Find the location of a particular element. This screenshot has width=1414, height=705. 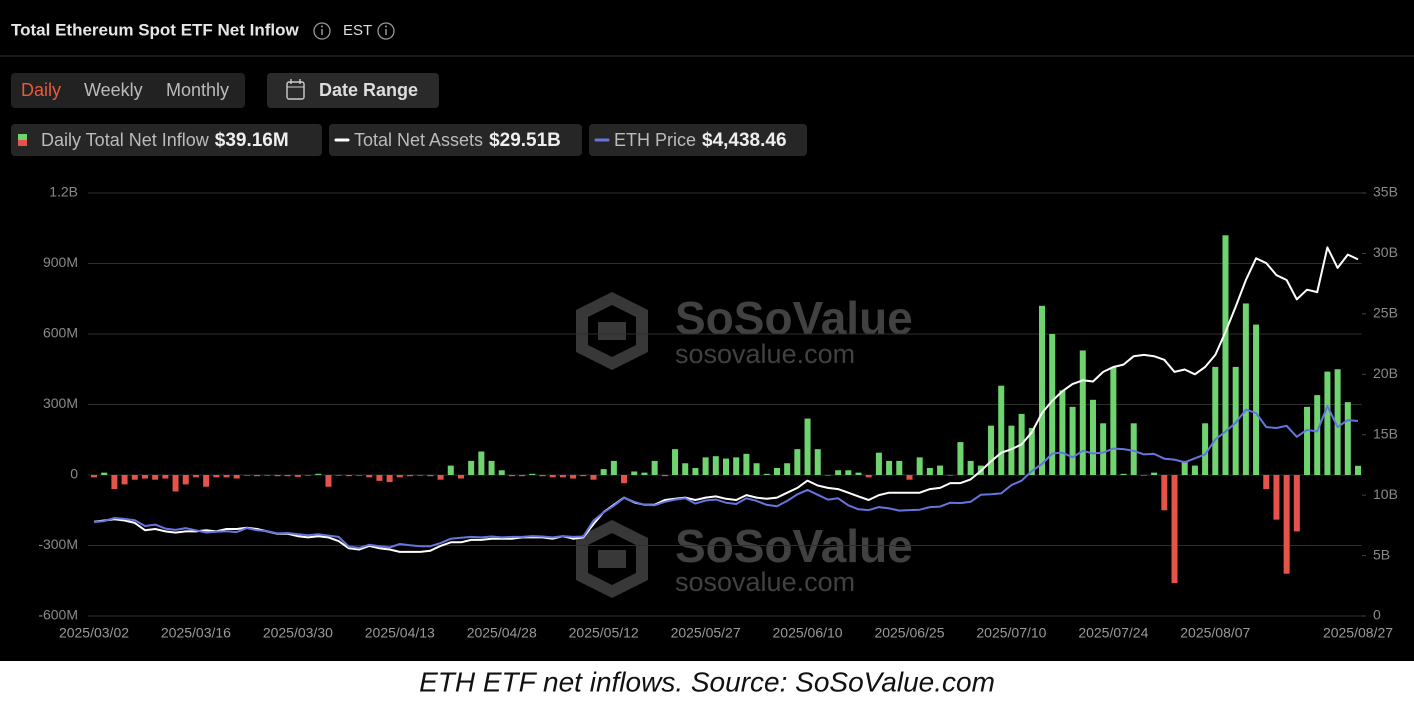

legend-value: $4,438.46 is located at coordinates (744, 140).